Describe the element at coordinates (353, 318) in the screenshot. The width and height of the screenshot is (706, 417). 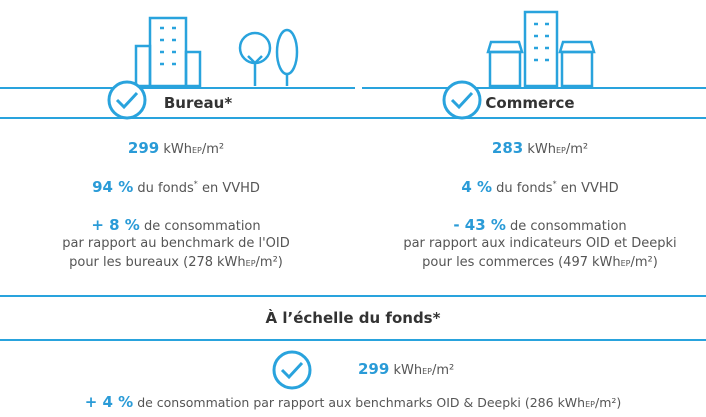
I see `fonds-title: À l’échelle du fonds*` at that location.